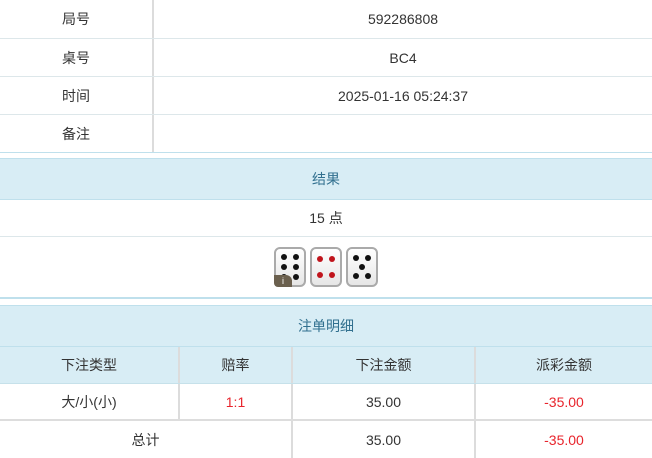  What do you see at coordinates (90, 365) in the screenshot?
I see `column-bet-type: 下注类型` at bounding box center [90, 365].